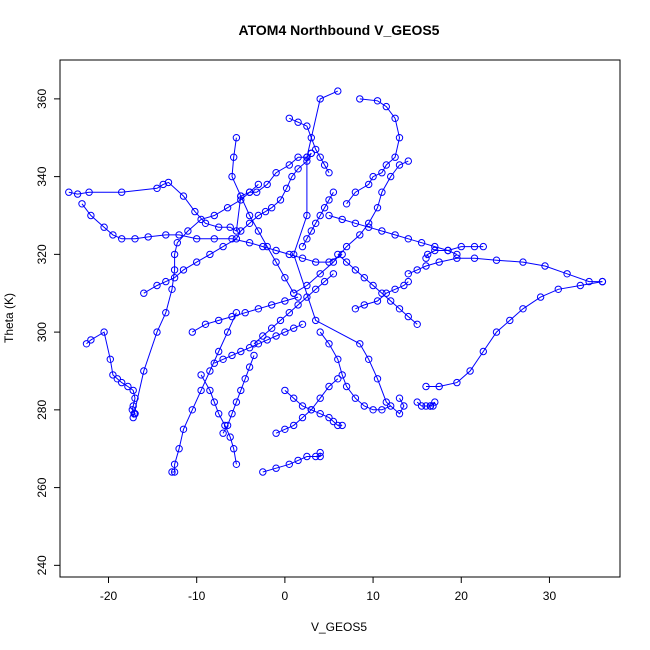  What do you see at coordinates (42, 332) in the screenshot?
I see `y-tick-label: 300` at bounding box center [42, 332].